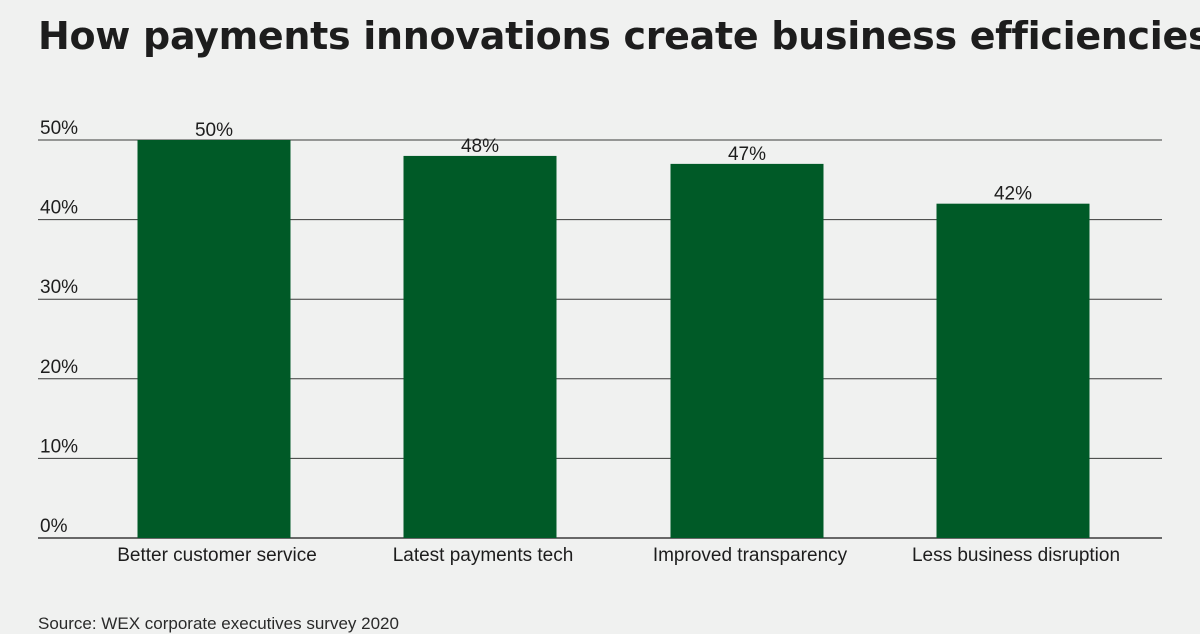 The width and height of the screenshot is (1200, 634). I want to click on y-tick-label: 20%, so click(59, 367).